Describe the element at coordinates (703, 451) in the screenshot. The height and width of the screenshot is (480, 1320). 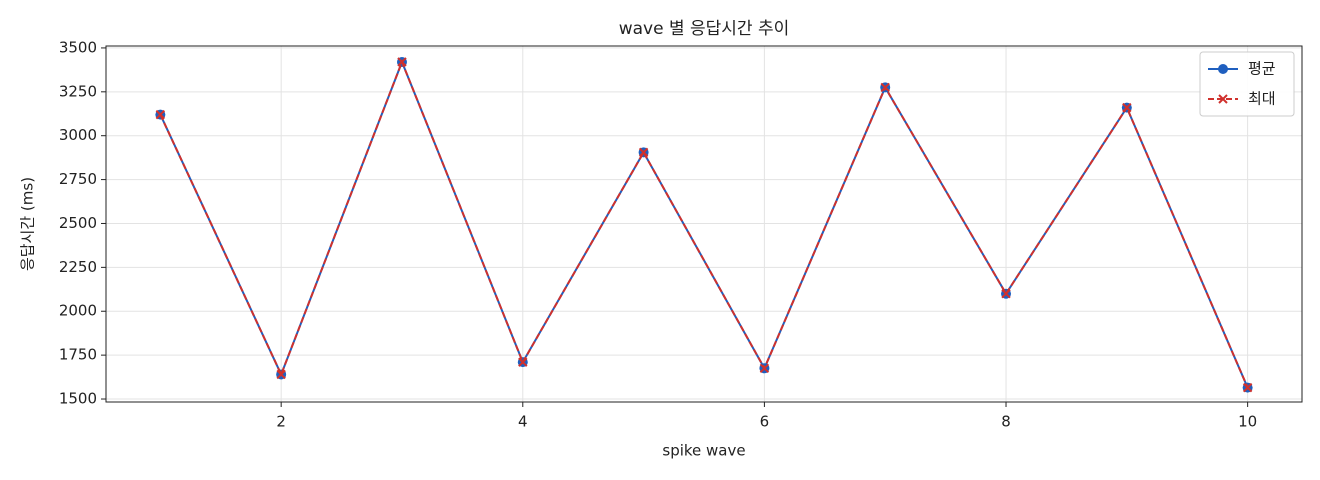
I see `x-axis-label: spike wave` at that location.